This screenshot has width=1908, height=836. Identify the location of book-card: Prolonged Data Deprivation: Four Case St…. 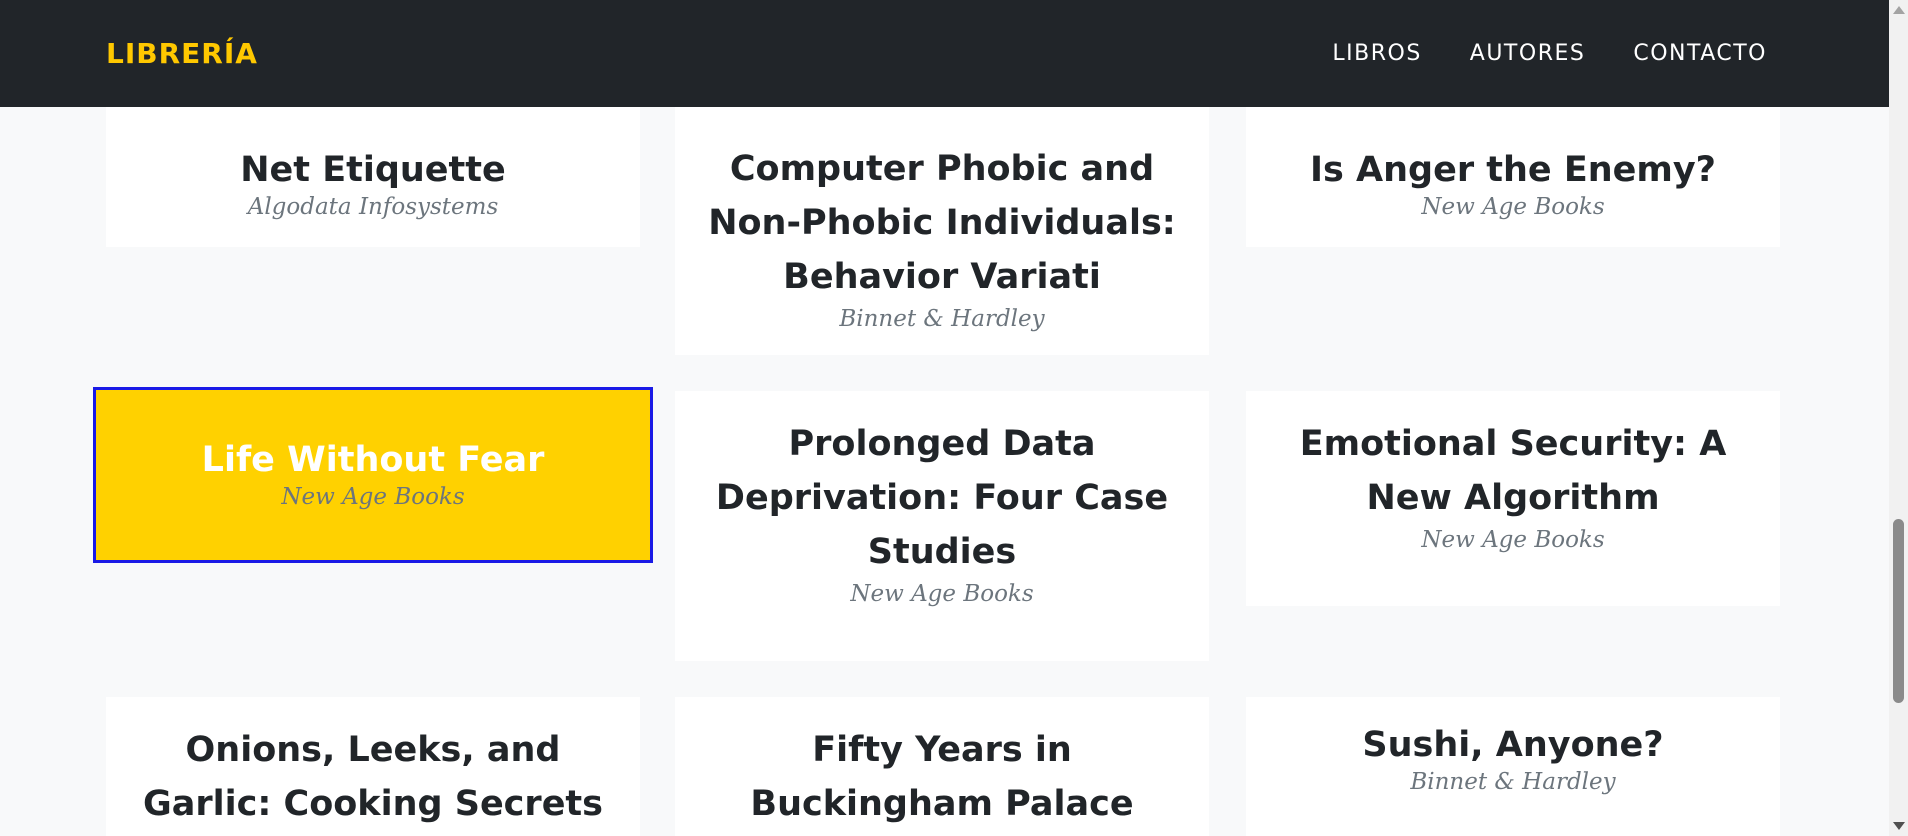
(942, 526).